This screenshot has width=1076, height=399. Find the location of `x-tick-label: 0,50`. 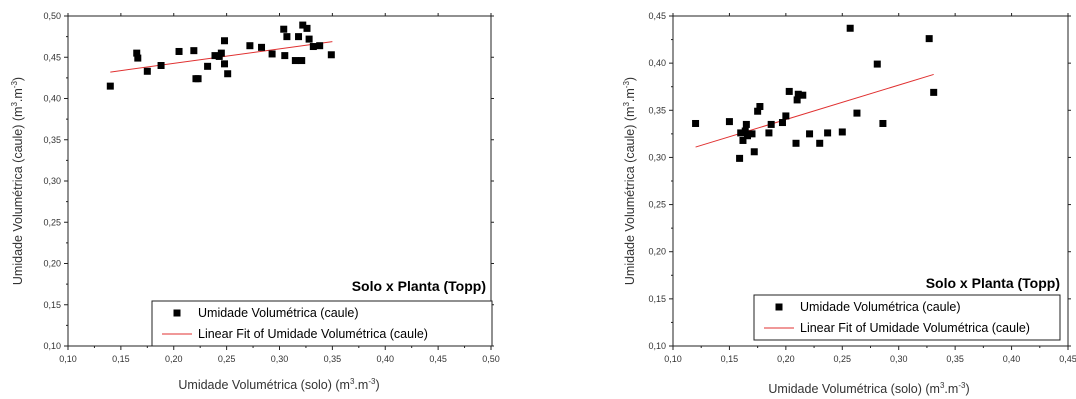

x-tick-label: 0,50 is located at coordinates (491, 359).